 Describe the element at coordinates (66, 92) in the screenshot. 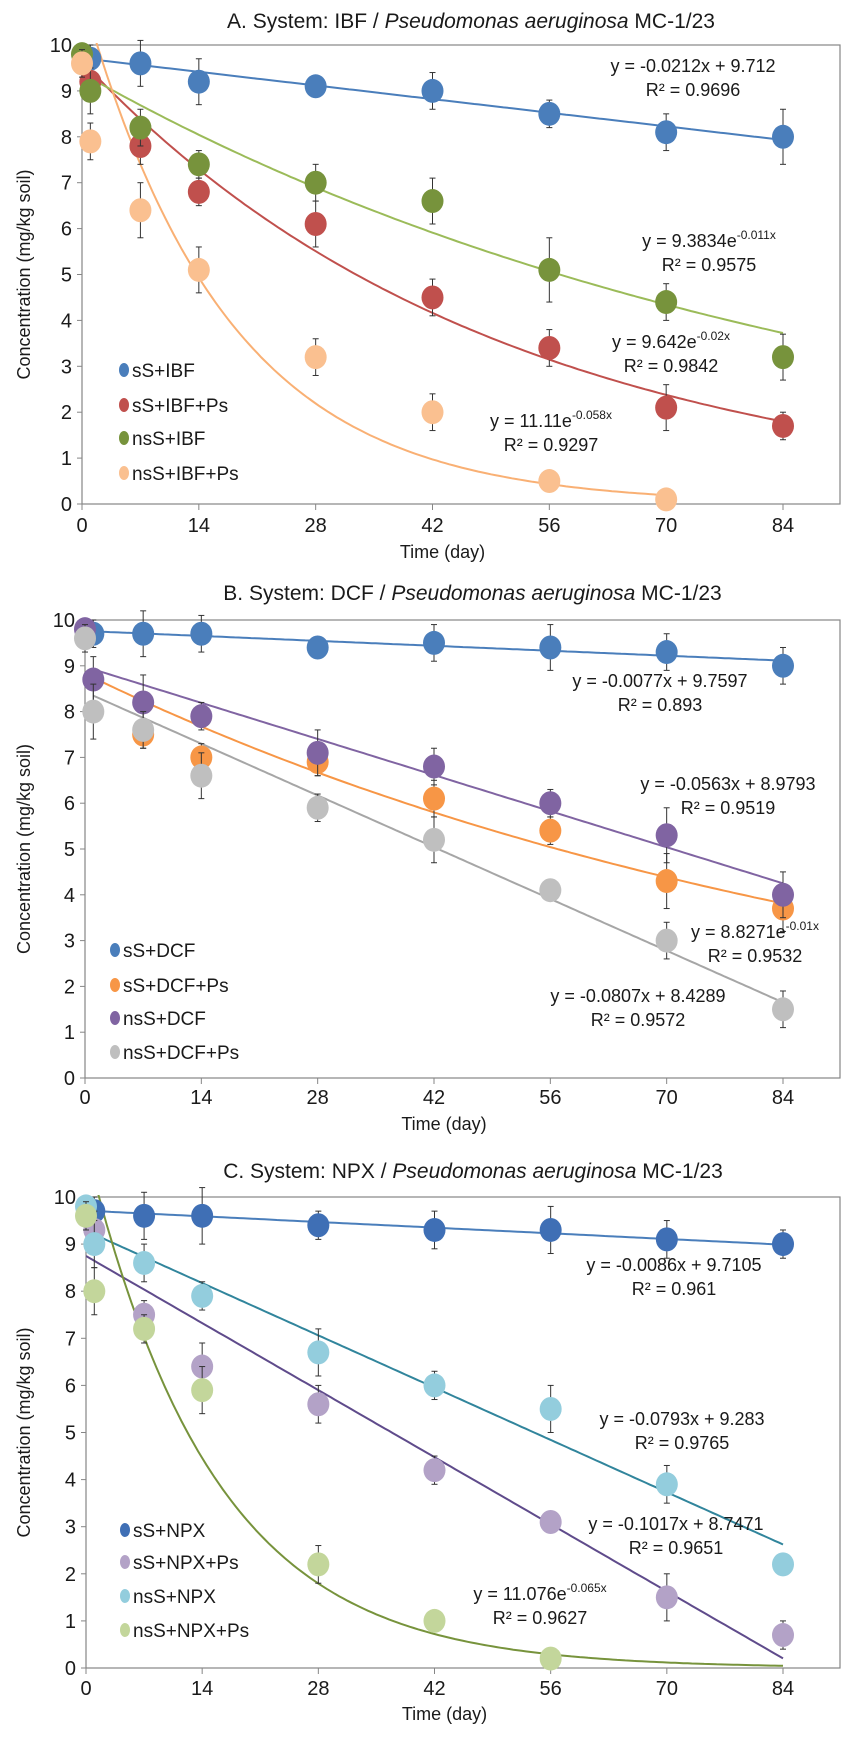

I see `y-tick-label: 9` at that location.